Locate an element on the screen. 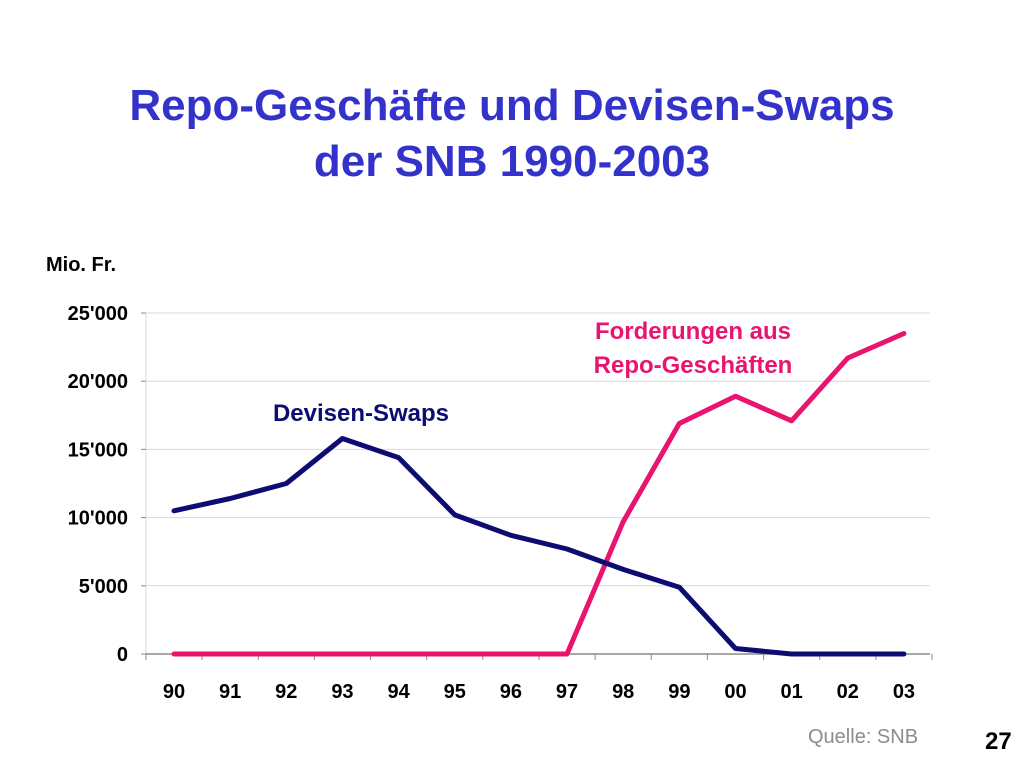  page-number: 27 is located at coordinates (998, 741).